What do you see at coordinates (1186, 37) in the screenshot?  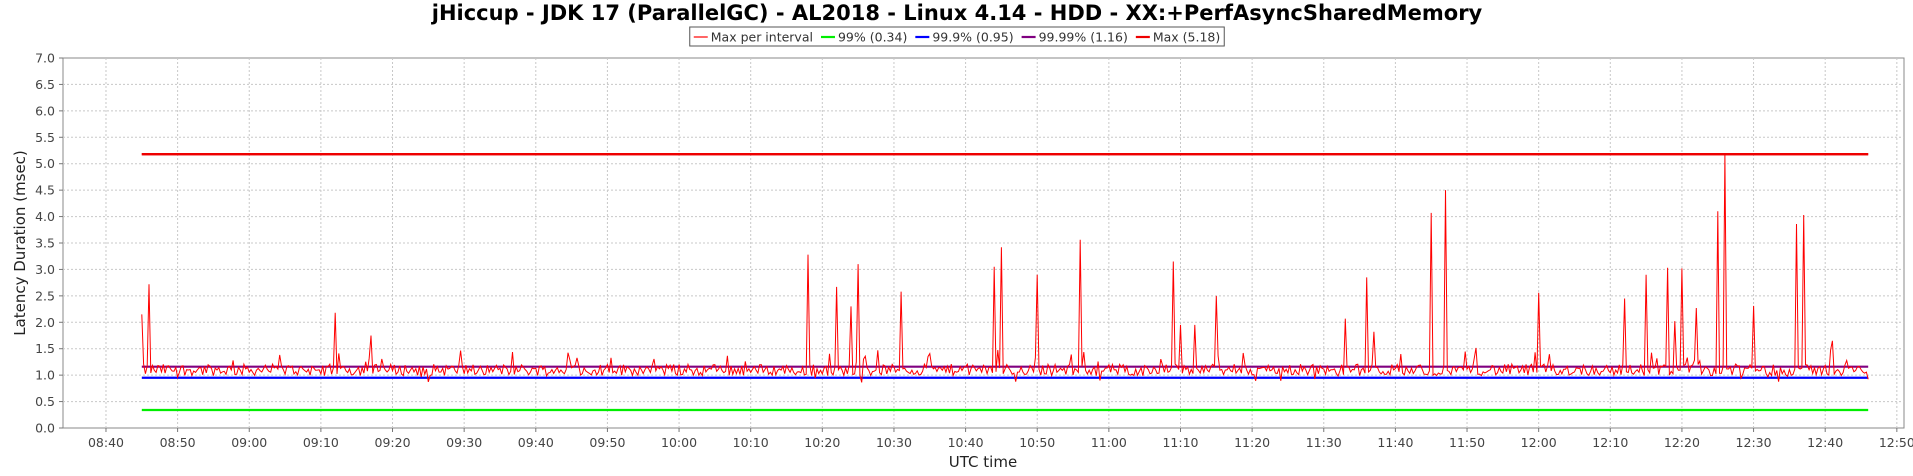 I see `legend-label: Max (5.18)` at bounding box center [1186, 37].